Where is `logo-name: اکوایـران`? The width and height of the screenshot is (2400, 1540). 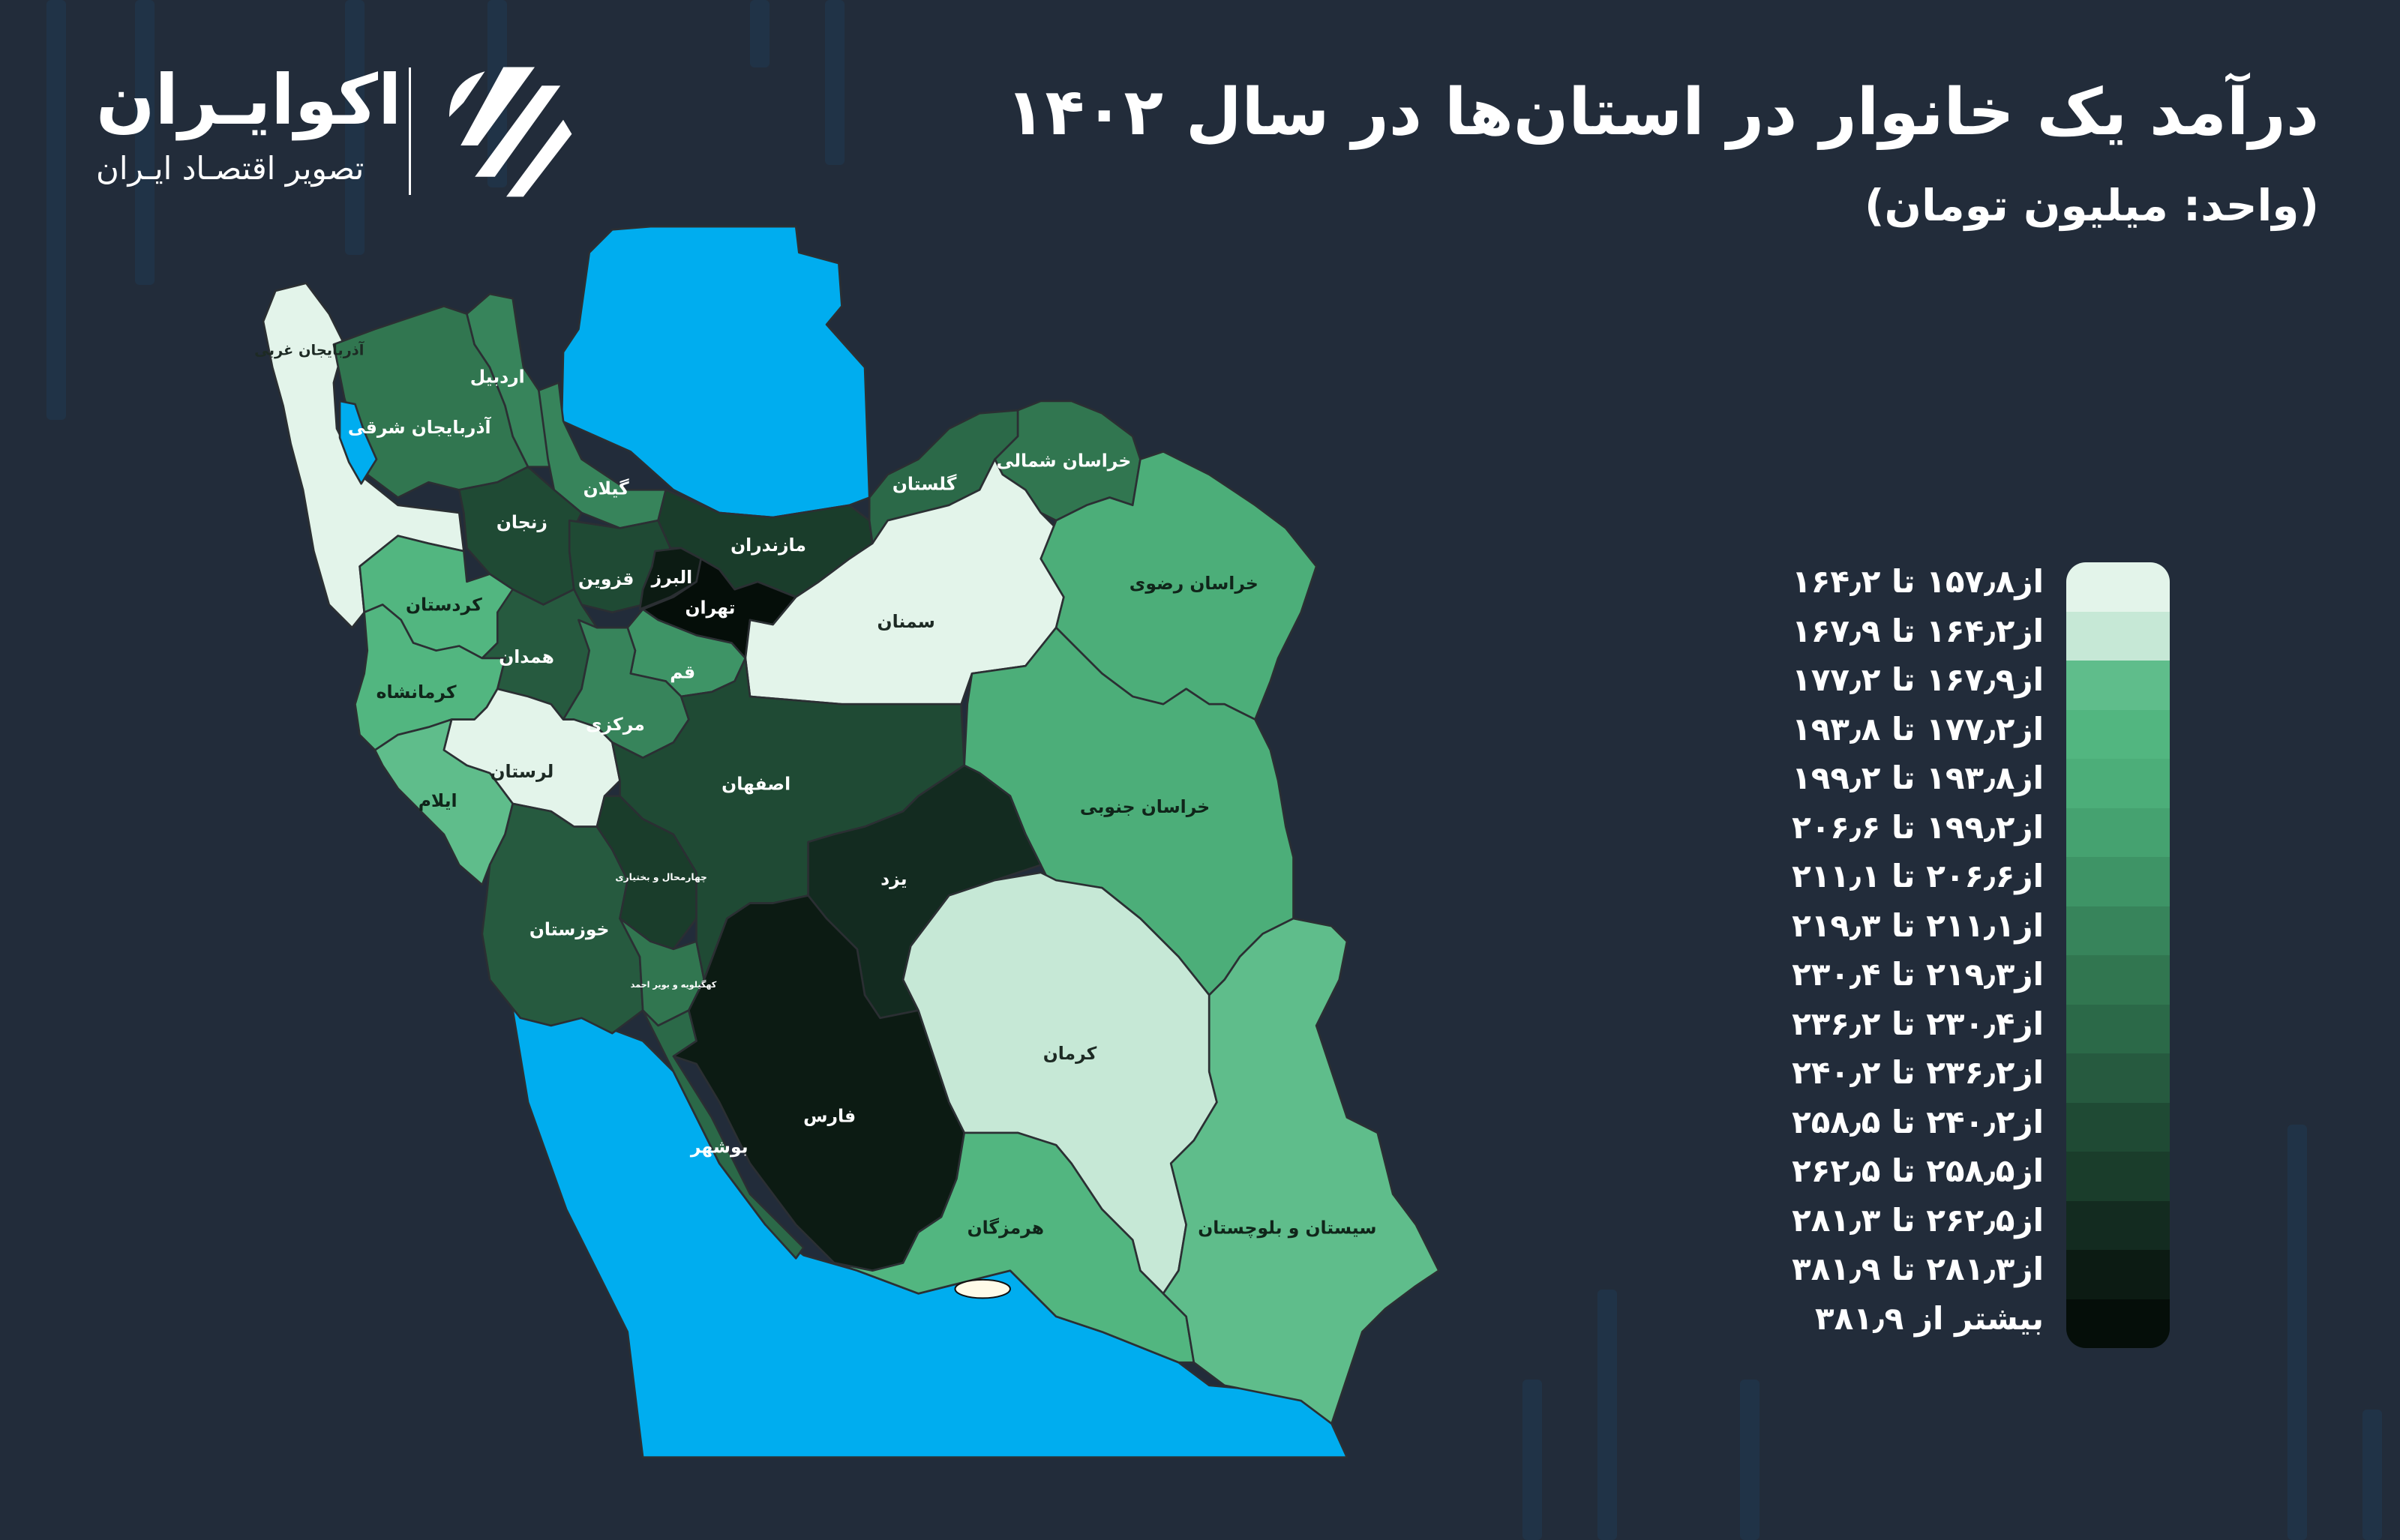 logo-name: اکوایـران is located at coordinates (249, 100).